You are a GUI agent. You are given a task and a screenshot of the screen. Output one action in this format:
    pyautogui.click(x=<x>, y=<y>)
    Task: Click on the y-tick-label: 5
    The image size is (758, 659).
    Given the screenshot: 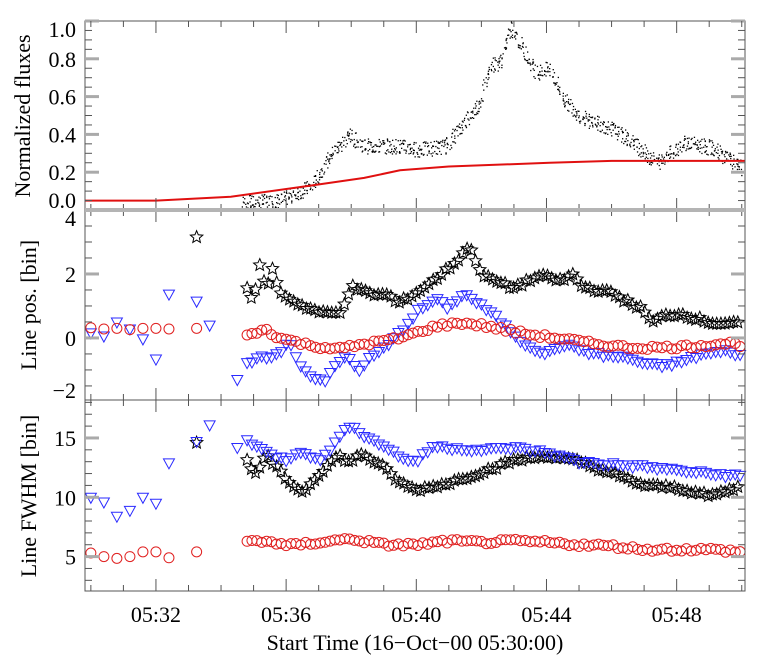 What is the action you would take?
    pyautogui.click(x=70, y=557)
    